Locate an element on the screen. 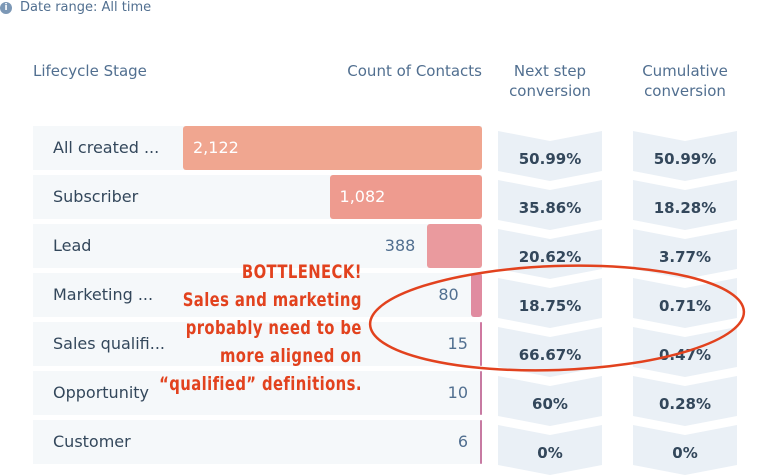 The height and width of the screenshot is (475, 760). cumulative-conversion-value: 0.71% is located at coordinates (685, 303).